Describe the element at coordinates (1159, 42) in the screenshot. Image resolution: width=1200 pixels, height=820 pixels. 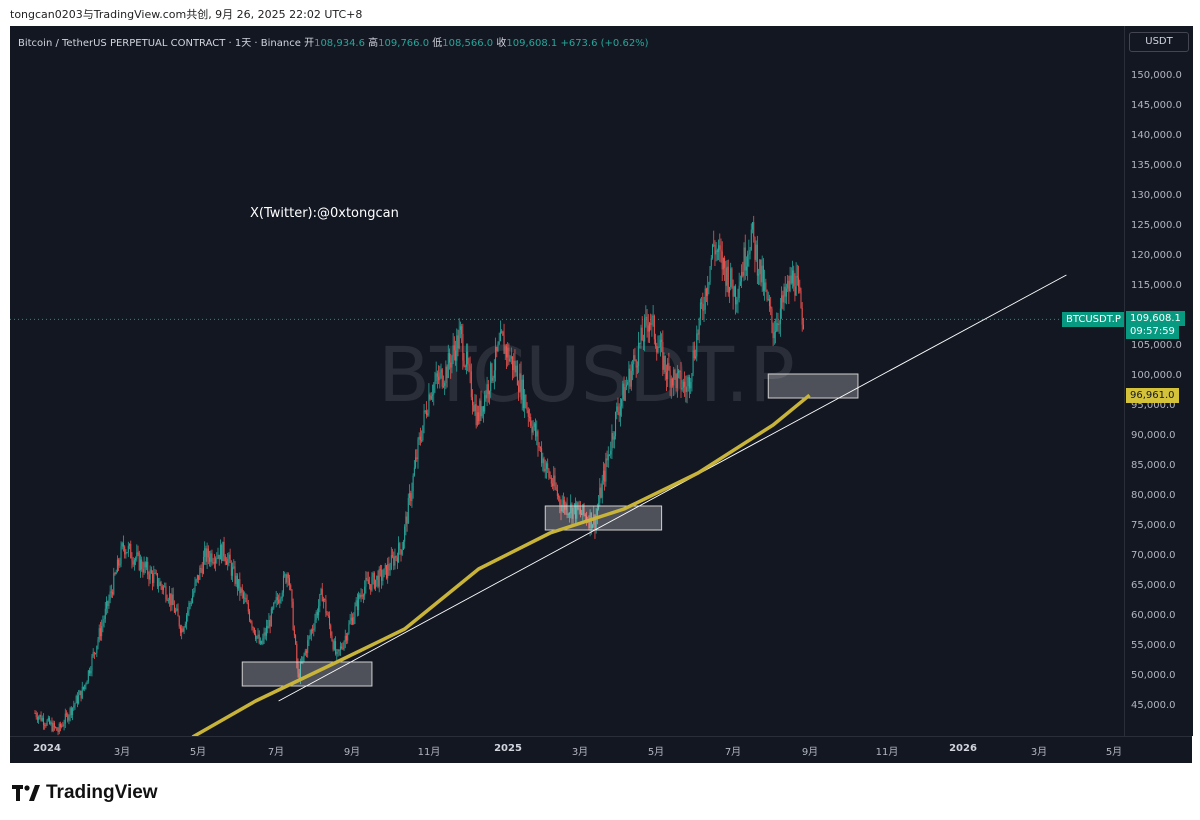
I see `currency-button: USDT` at that location.